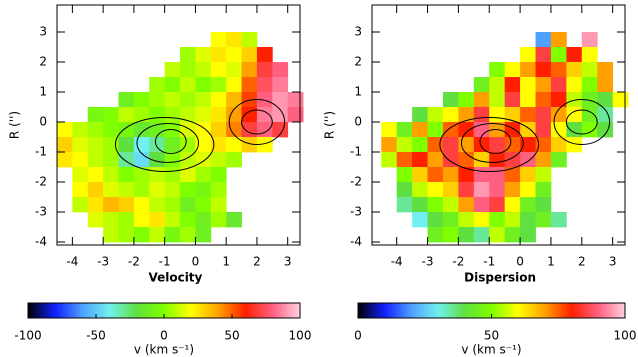 The image size is (638, 357). I want to click on y-tick-label: 1, so click(43, 92).